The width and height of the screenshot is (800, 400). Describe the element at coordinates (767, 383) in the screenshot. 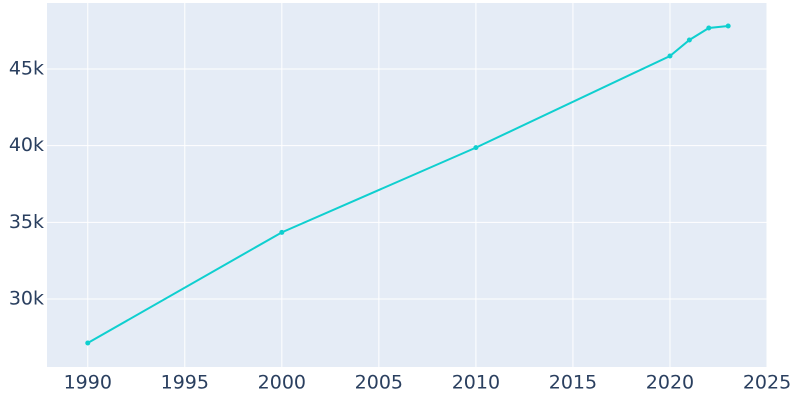

I see `x-tick-label: 2025` at that location.